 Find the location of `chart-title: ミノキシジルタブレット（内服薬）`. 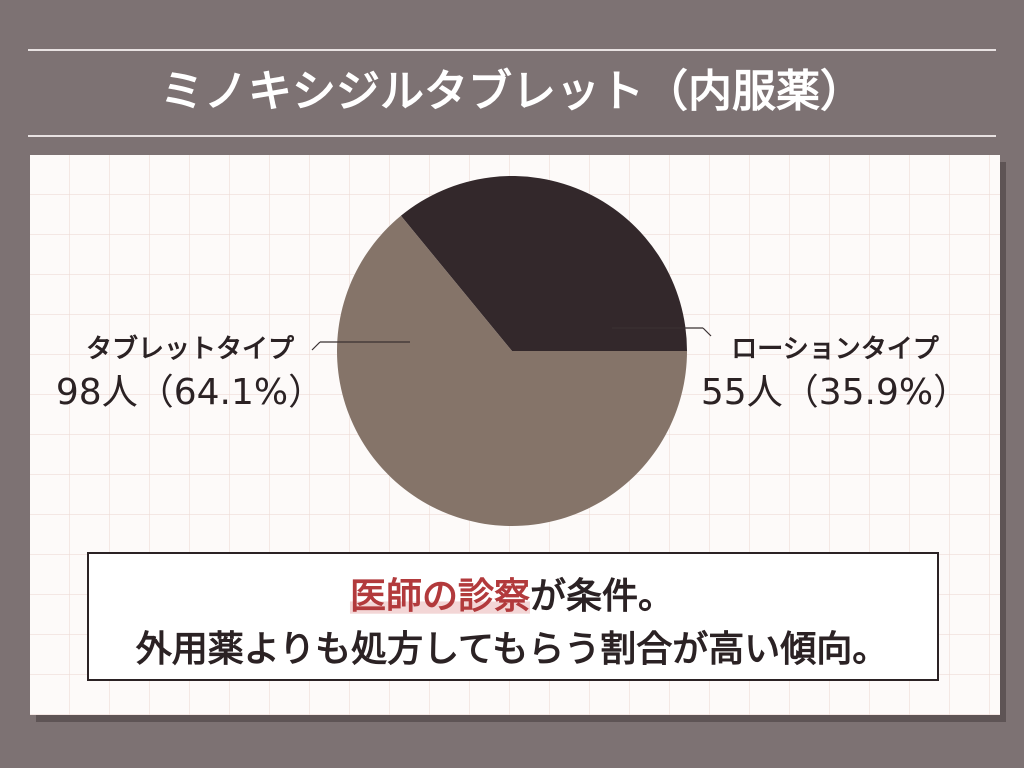

chart-title: ミノキシジルタブレット（内服薬） is located at coordinates (512, 91).